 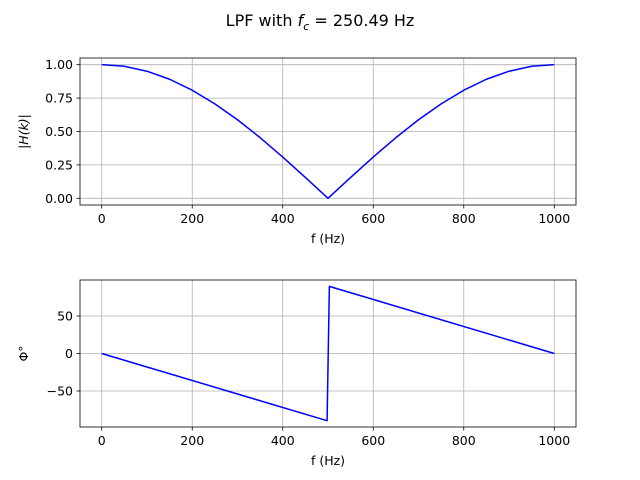 I want to click on y-axis-label: |H(k)|, so click(x=23, y=131).